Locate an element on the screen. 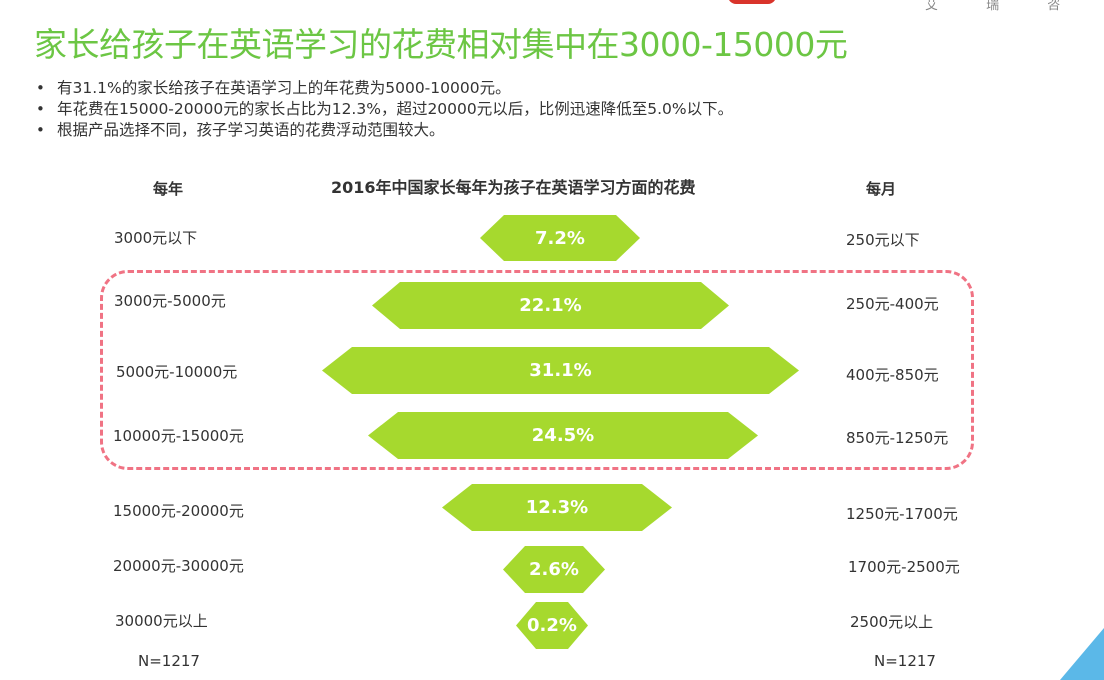  monthly-label: 2500元以上 is located at coordinates (892, 622).